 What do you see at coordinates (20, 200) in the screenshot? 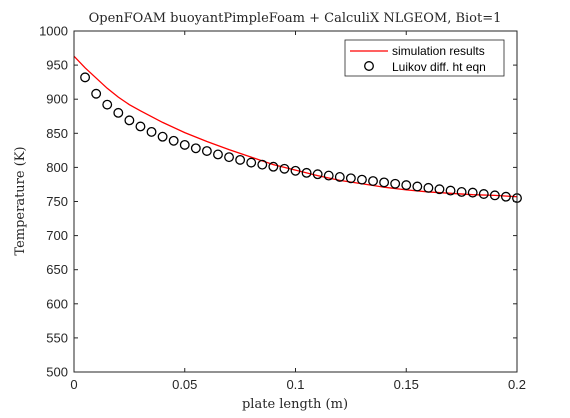
I see `y-axis-label: Temperature (K)` at bounding box center [20, 200].